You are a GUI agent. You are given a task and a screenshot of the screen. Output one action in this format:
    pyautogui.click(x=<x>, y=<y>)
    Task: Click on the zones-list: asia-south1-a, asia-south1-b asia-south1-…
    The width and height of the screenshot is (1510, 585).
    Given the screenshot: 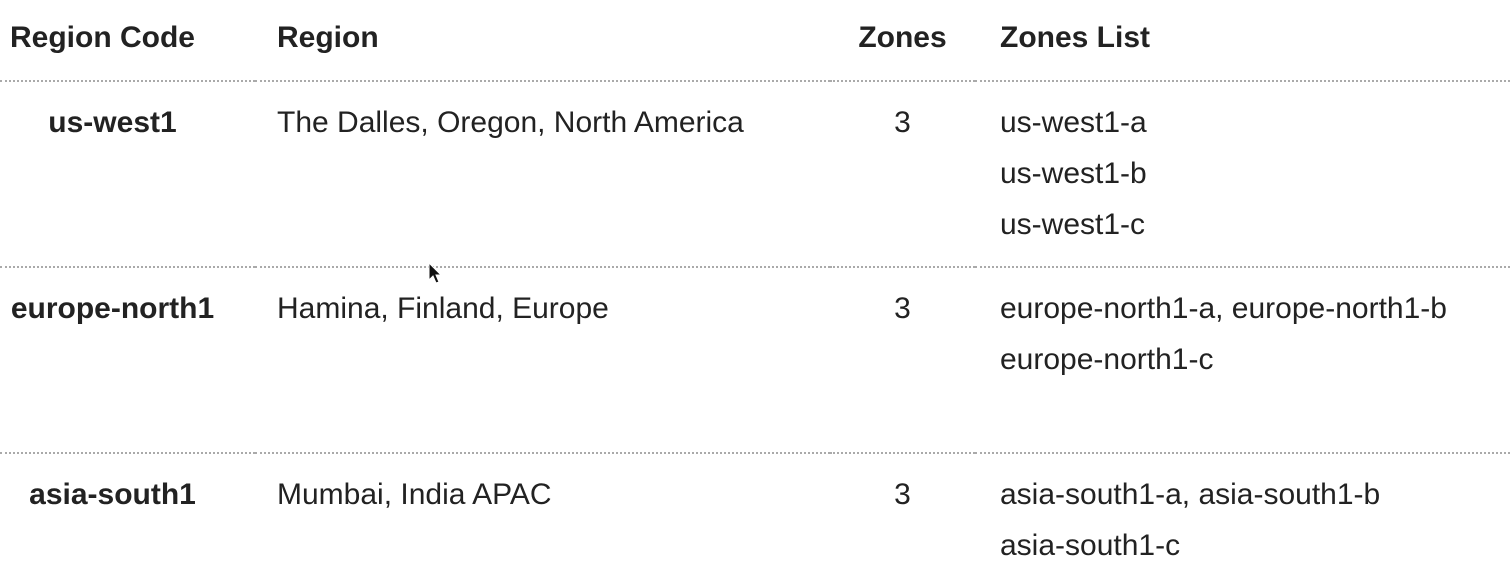 What is the action you would take?
    pyautogui.click(x=1242, y=512)
    